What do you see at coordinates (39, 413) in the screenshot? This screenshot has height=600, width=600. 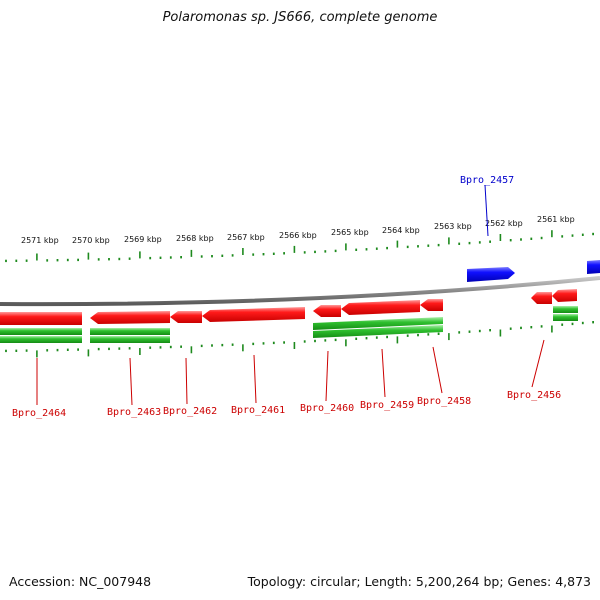 I see `gene-label-bpro-2464: Bpro_2464` at bounding box center [39, 413].